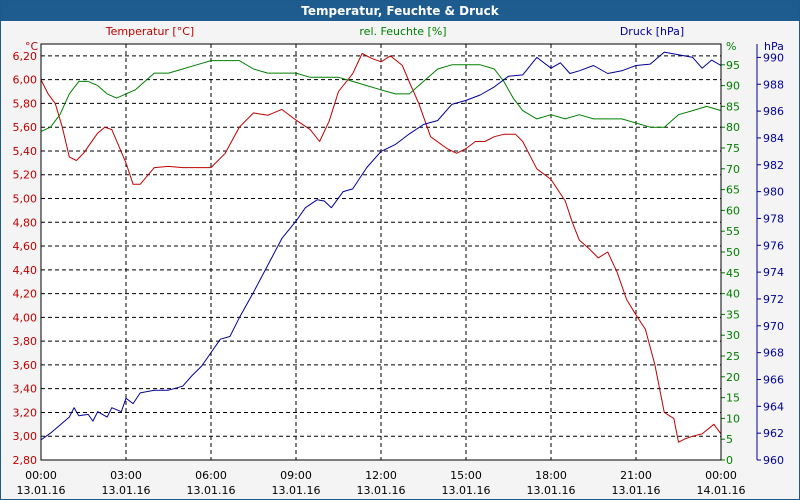 The height and width of the screenshot is (500, 800). What do you see at coordinates (149, 31) in the screenshot?
I see `temperature-axis-title: Temperatur [°C]` at bounding box center [149, 31].